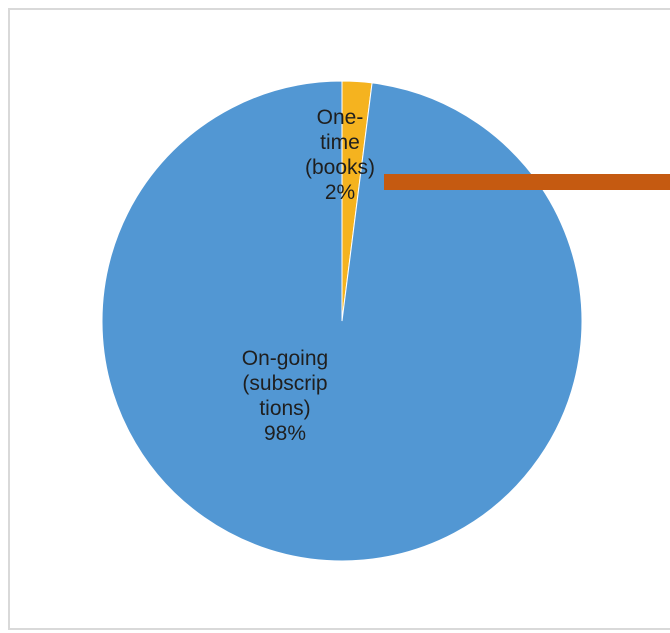  I want to click on label-line: tions), so click(285, 408).